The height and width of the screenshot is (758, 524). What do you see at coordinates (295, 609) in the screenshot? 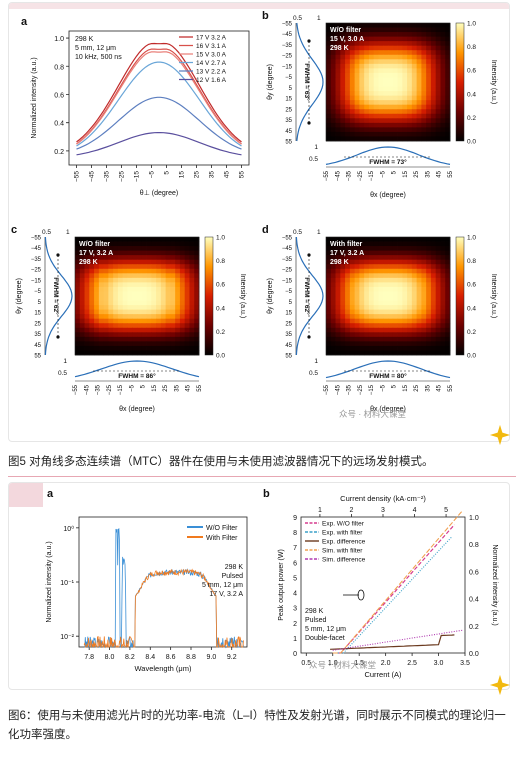
I see `left-tick-label: 3` at bounding box center [295, 609].